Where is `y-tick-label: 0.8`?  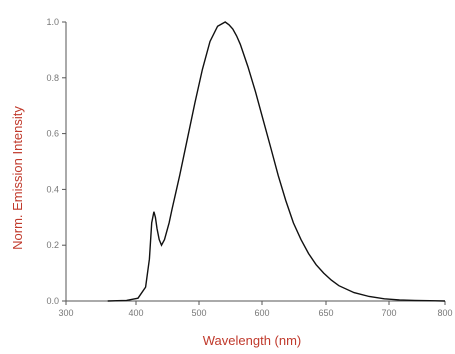 y-tick-label: 0.8 is located at coordinates (52, 78).